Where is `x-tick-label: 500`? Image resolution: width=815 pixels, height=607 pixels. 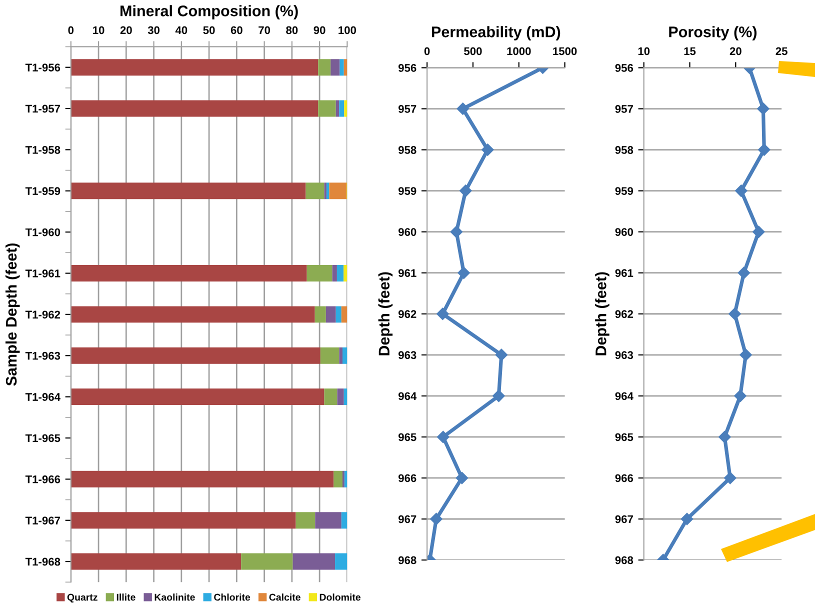 x-tick-label: 500 is located at coordinates (473, 51).